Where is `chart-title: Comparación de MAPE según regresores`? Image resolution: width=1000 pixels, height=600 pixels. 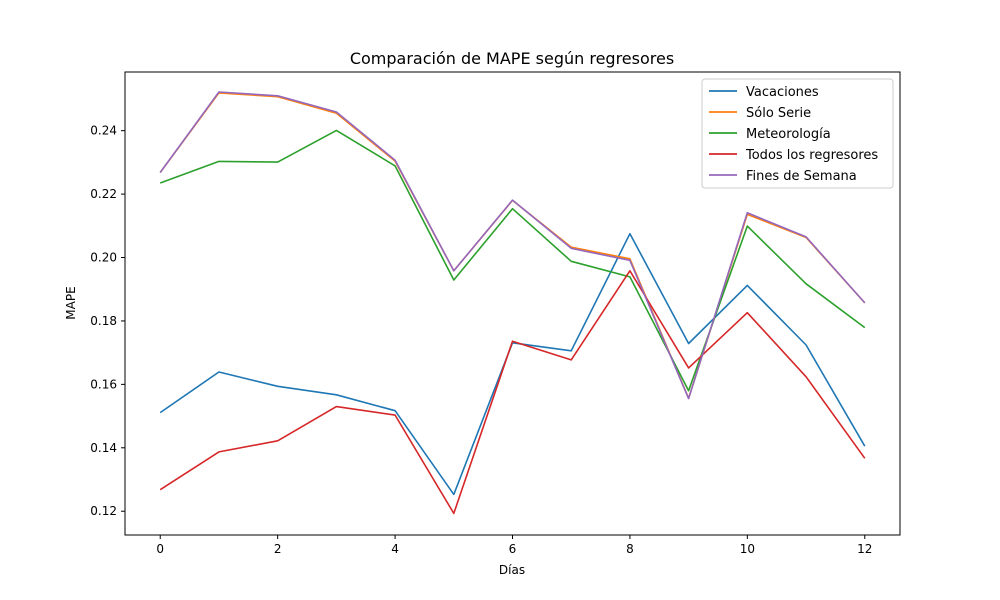
chart-title: Comparación de MAPE según regresores is located at coordinates (512, 58).